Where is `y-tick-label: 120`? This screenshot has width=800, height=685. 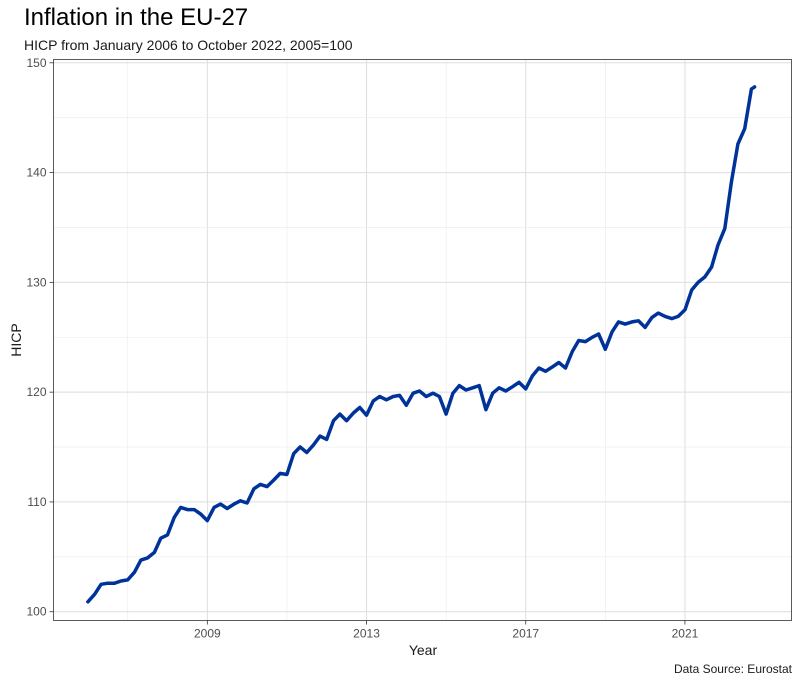
y-tick-label: 120 is located at coordinates (36, 392).